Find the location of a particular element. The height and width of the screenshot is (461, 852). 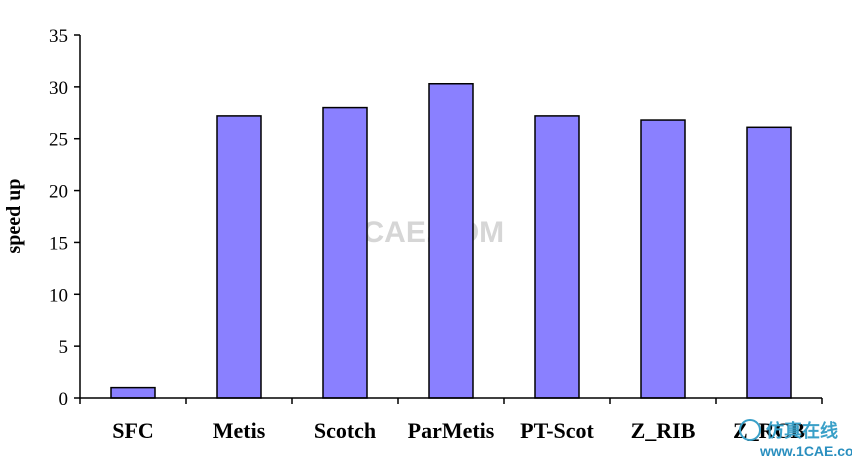

y-tick-label: 35 is located at coordinates (58, 36).